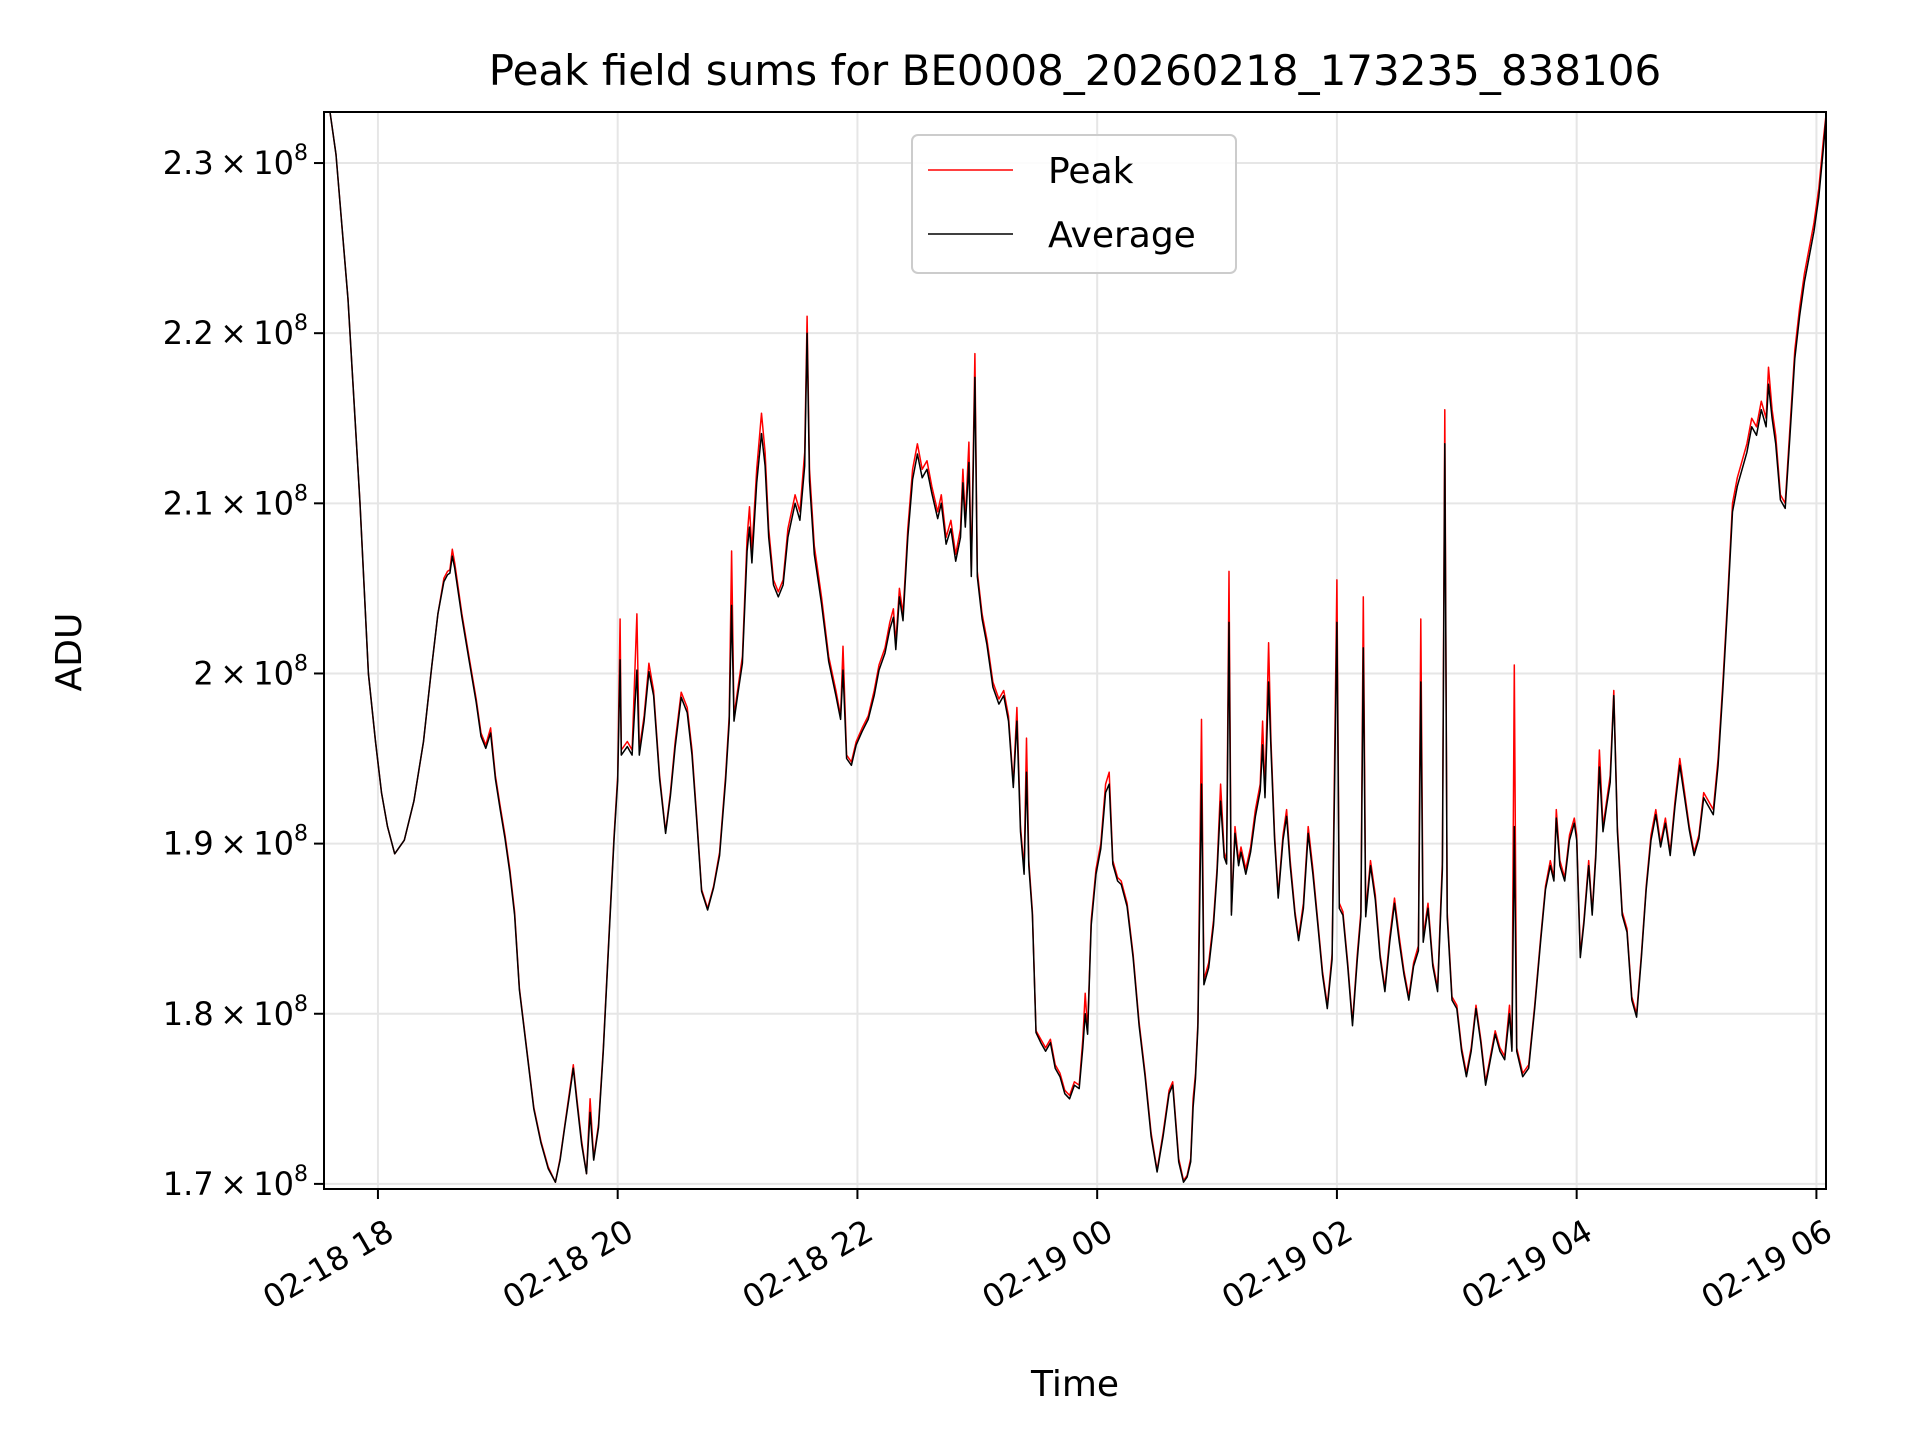  Describe the element at coordinates (228, 503) in the screenshot. I see `y-tick-label-base: 2.1 × 10` at that location.